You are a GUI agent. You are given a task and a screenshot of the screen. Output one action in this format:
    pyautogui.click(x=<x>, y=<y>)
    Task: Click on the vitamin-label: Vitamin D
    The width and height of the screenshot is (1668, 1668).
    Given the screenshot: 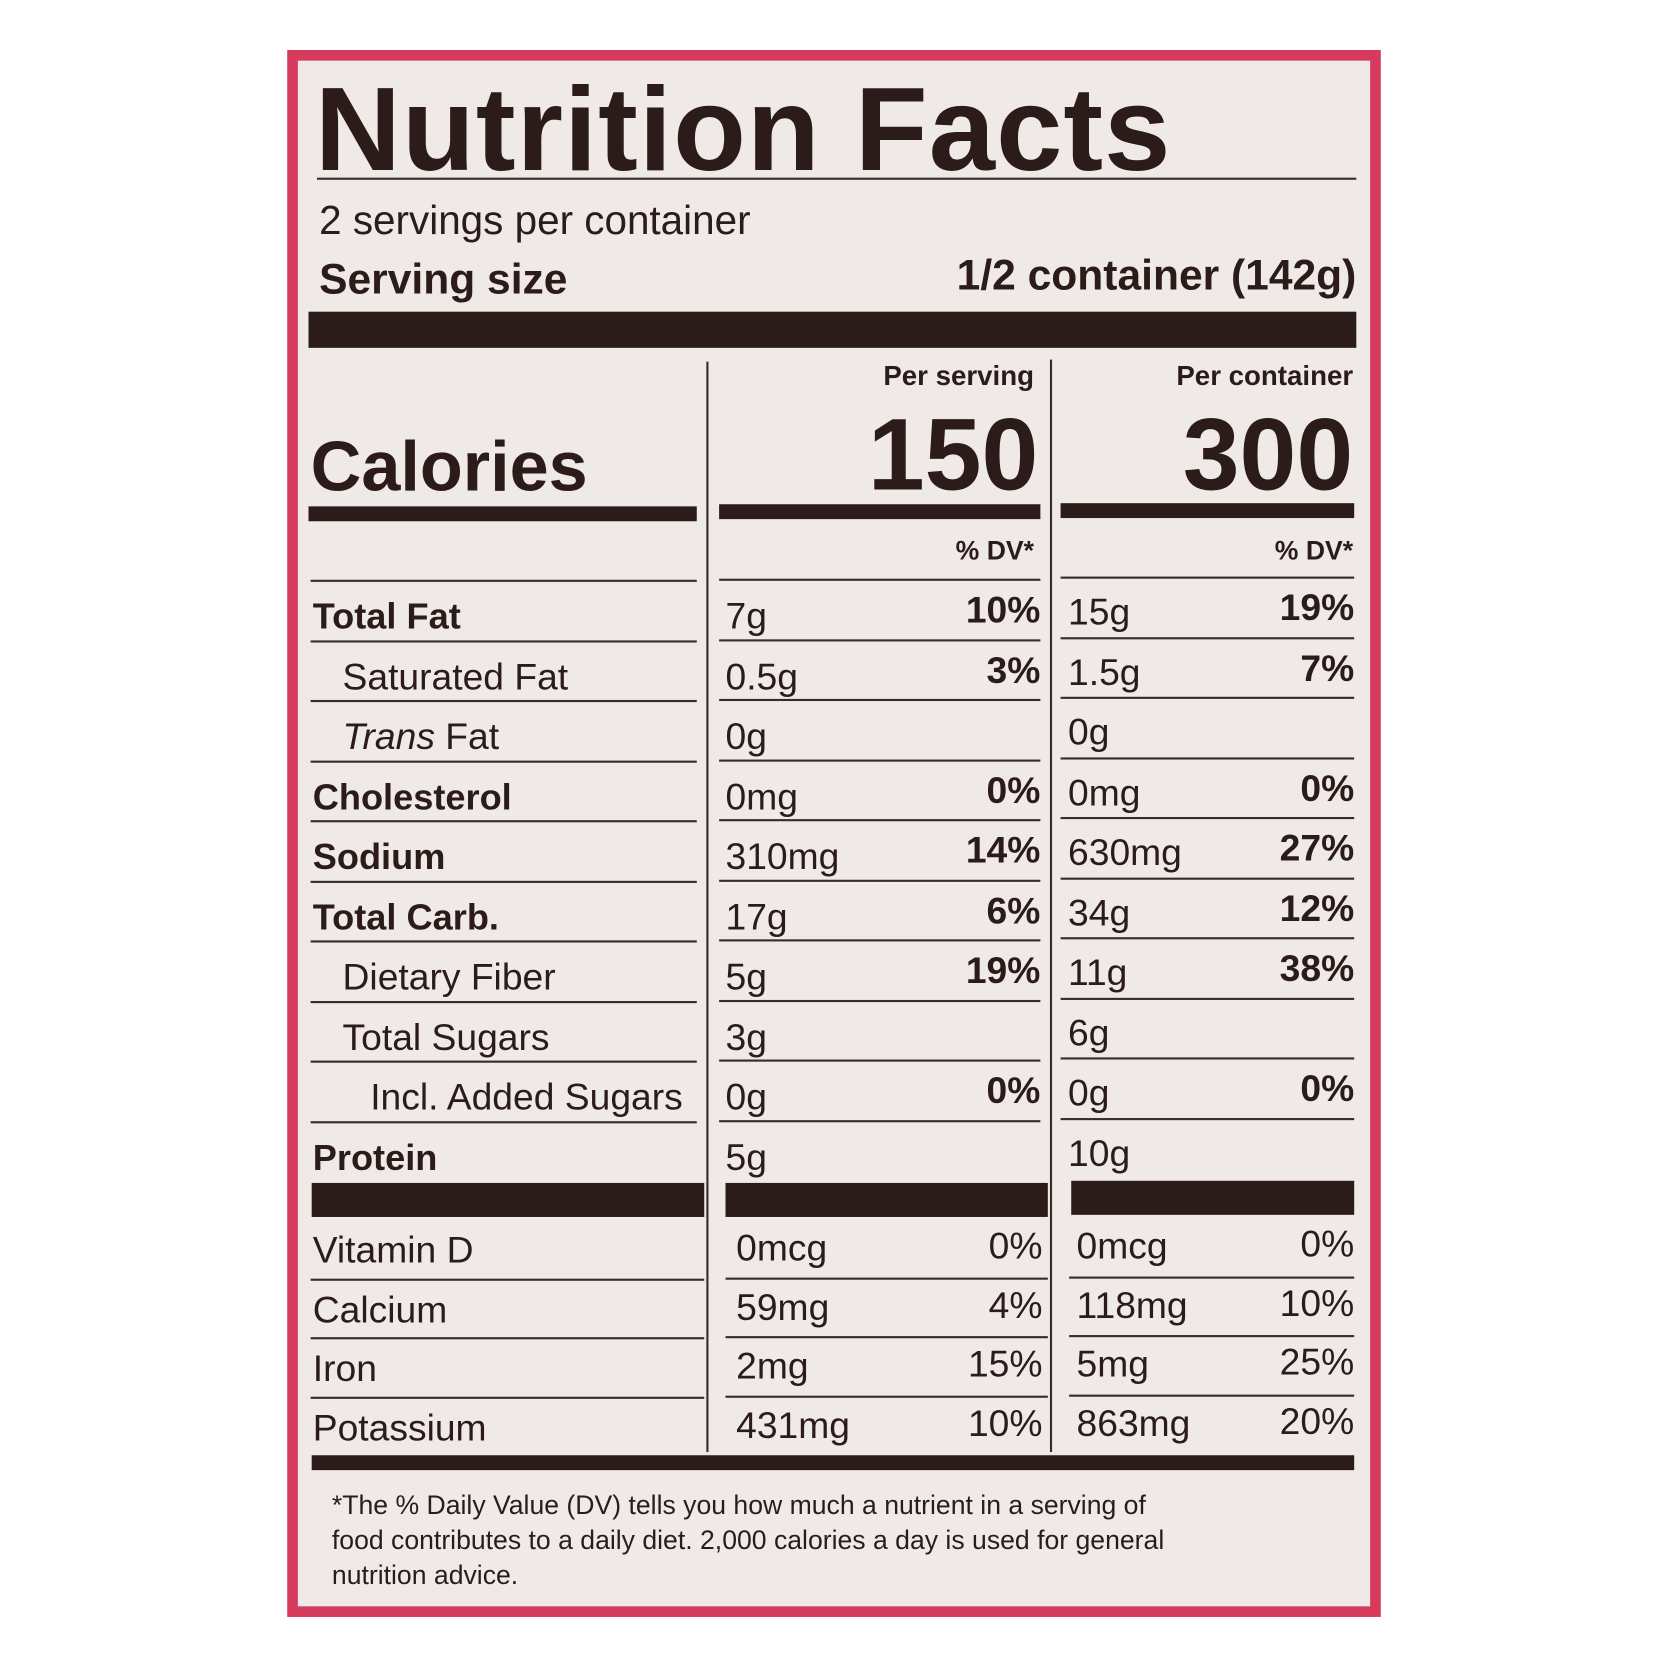 What is the action you would take?
    pyautogui.click(x=393, y=1250)
    